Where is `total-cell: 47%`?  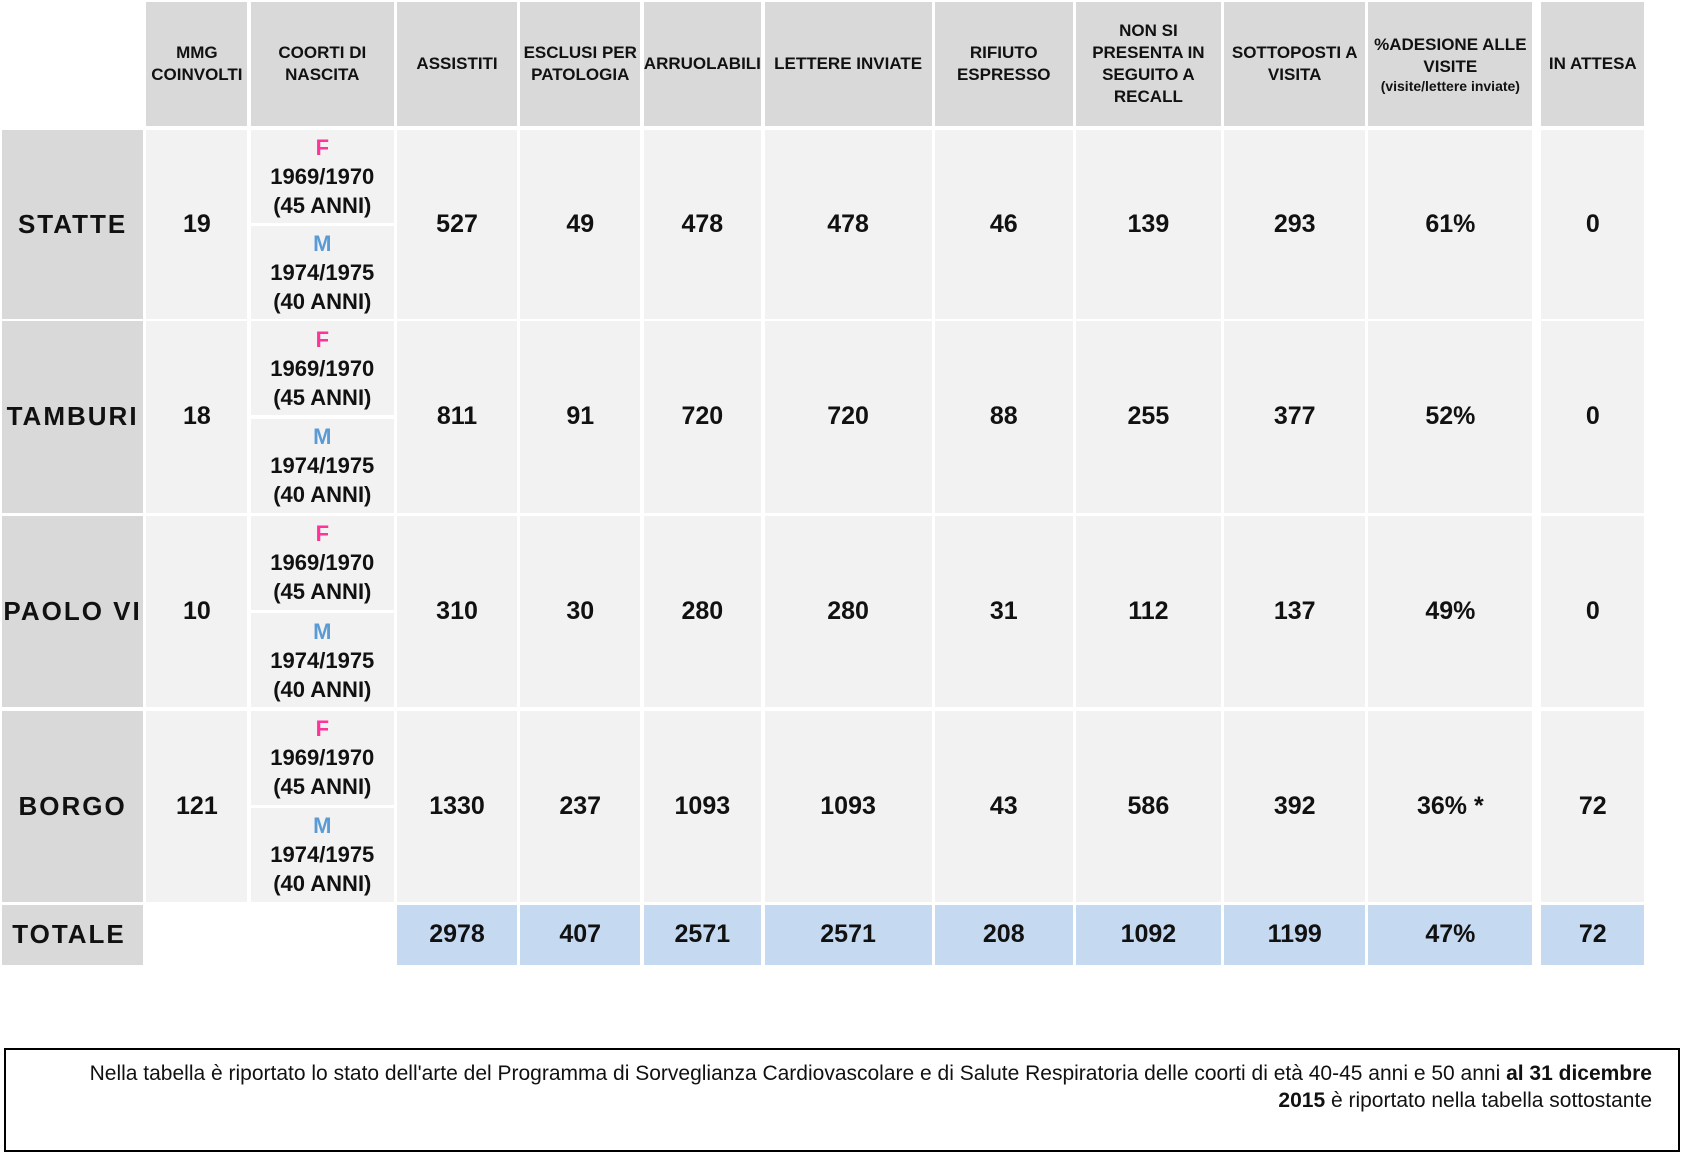
total-cell: 47% is located at coordinates (1450, 935).